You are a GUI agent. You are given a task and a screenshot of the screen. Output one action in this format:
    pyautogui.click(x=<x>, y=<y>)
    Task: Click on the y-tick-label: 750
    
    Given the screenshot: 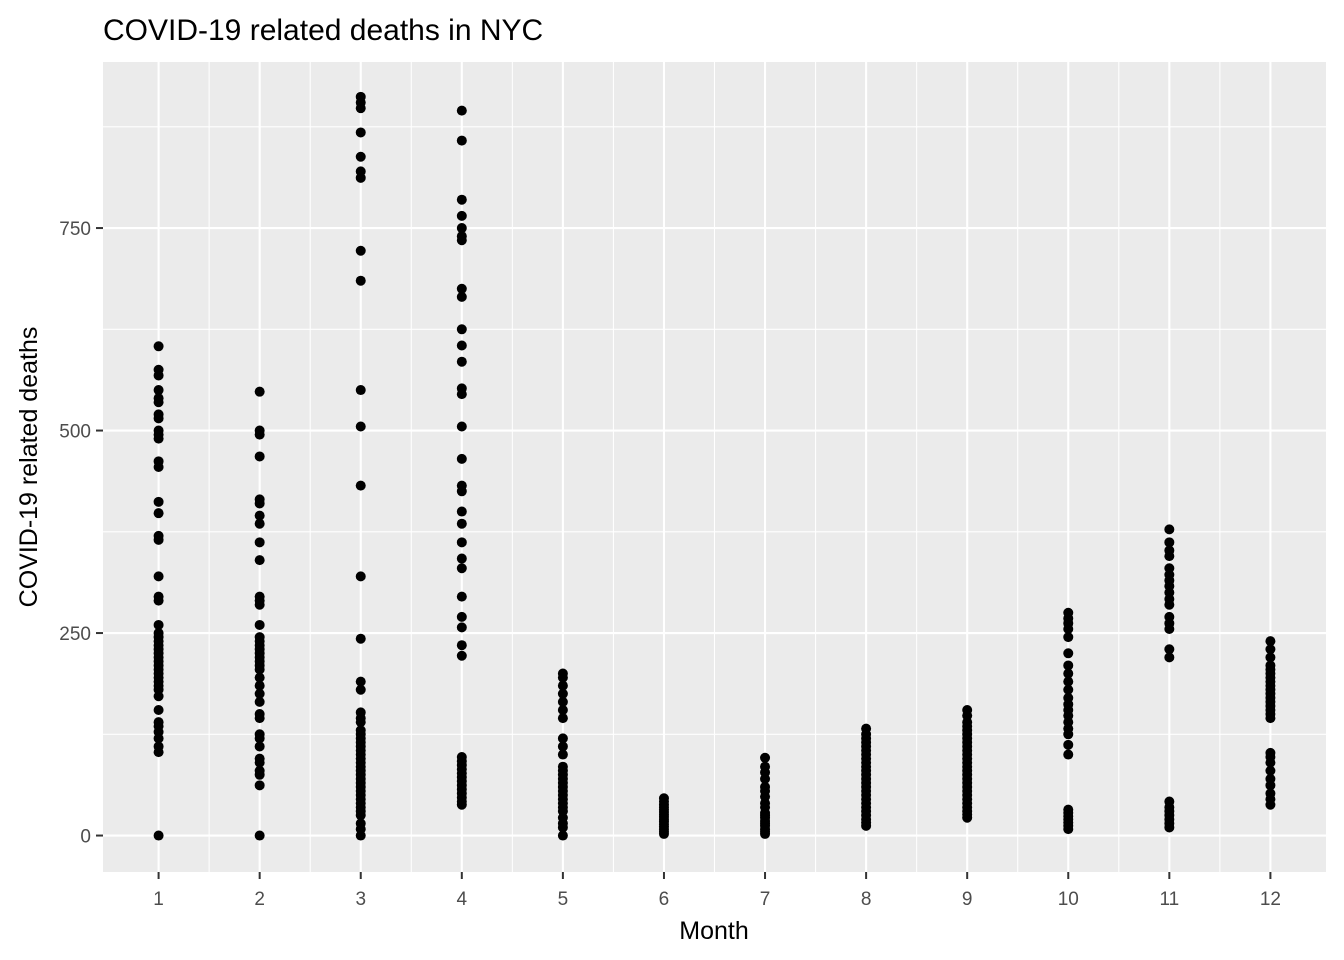 What is the action you would take?
    pyautogui.click(x=75, y=229)
    